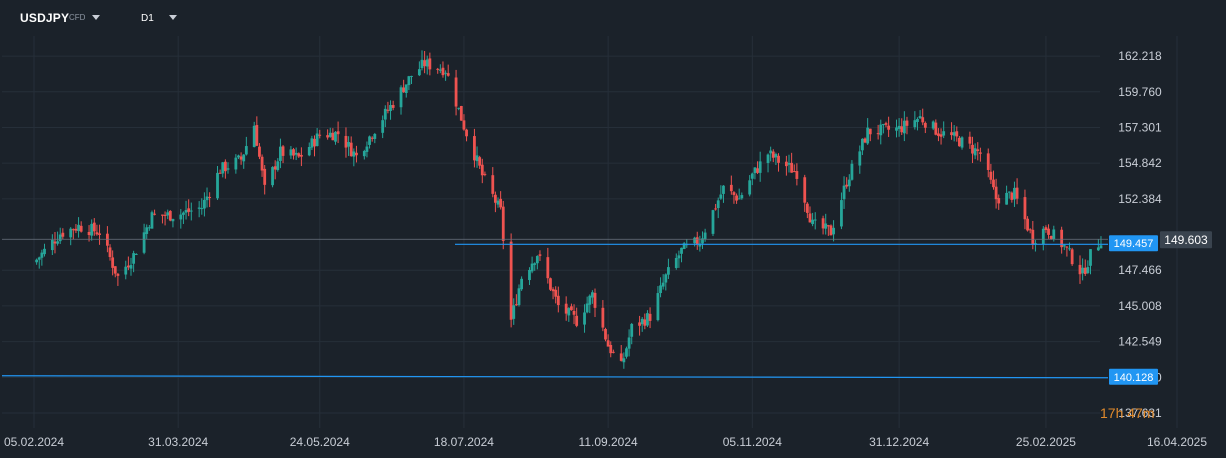 This screenshot has width=1226, height=458. What do you see at coordinates (320, 442) in the screenshot?
I see `x-axis-tick-label: 24.05.2024` at bounding box center [320, 442].